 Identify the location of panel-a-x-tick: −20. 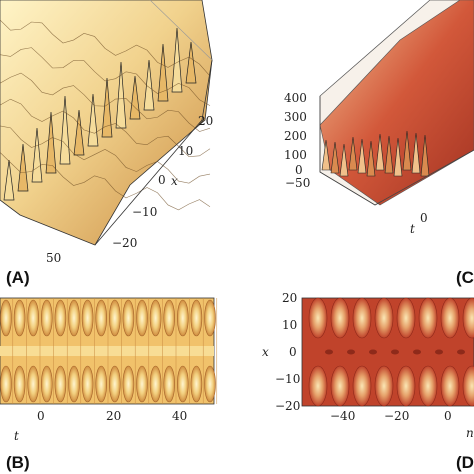
(124, 243).